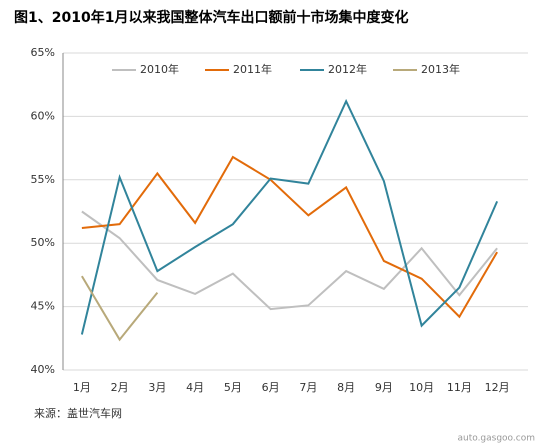 The width and height of the screenshot is (545, 447). I want to click on y-tick-label: 45%, so click(43, 306).